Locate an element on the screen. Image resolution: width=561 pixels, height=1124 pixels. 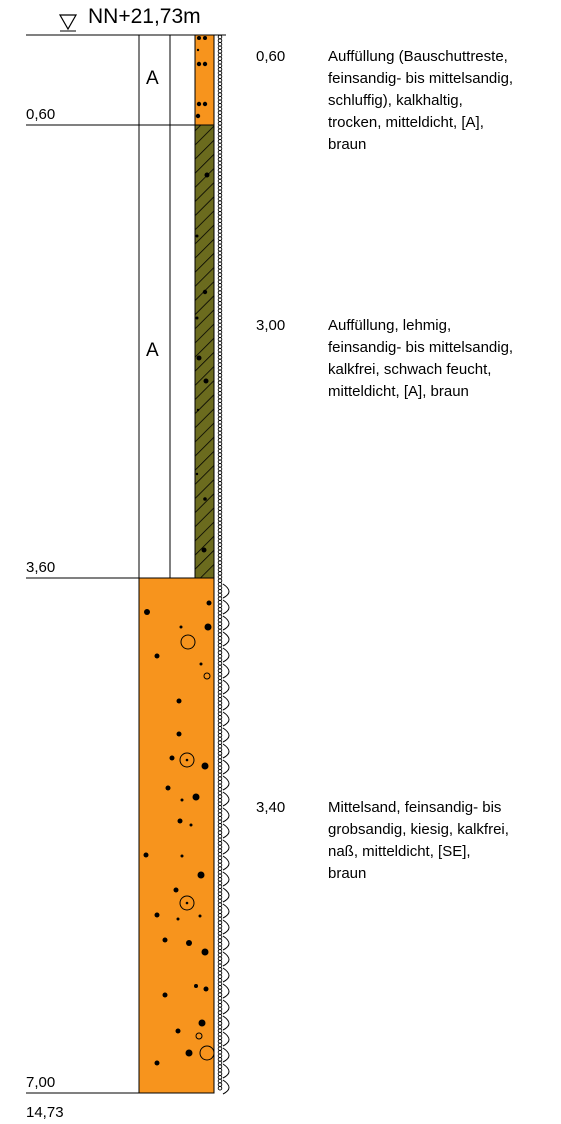
layer-2-dots is located at coordinates (202, 362).